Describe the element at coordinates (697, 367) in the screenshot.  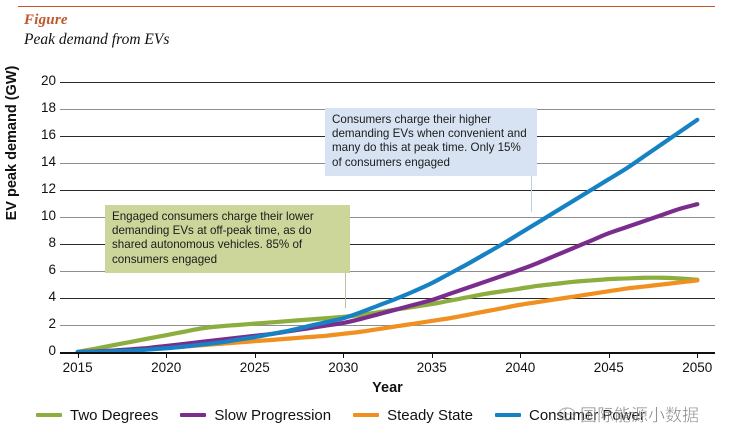
I see `x-tick-label: 2050` at that location.